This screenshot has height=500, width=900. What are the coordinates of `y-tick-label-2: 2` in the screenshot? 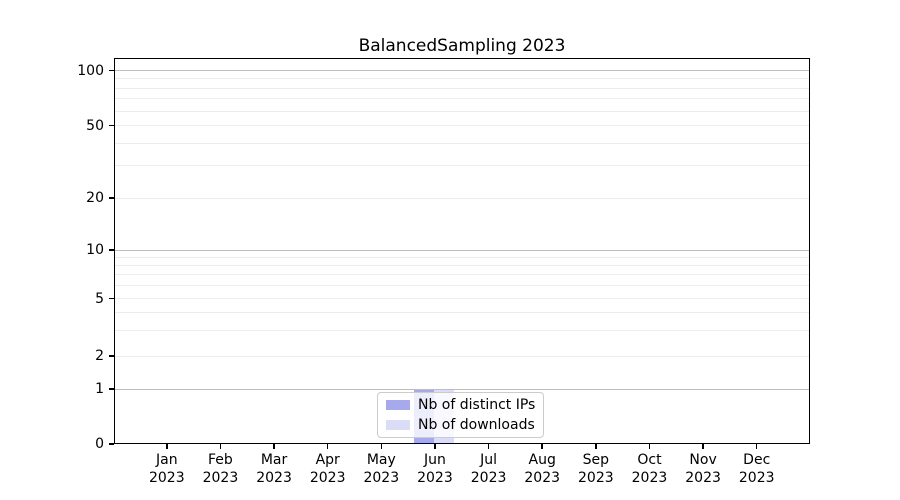 It's located at (99, 356).